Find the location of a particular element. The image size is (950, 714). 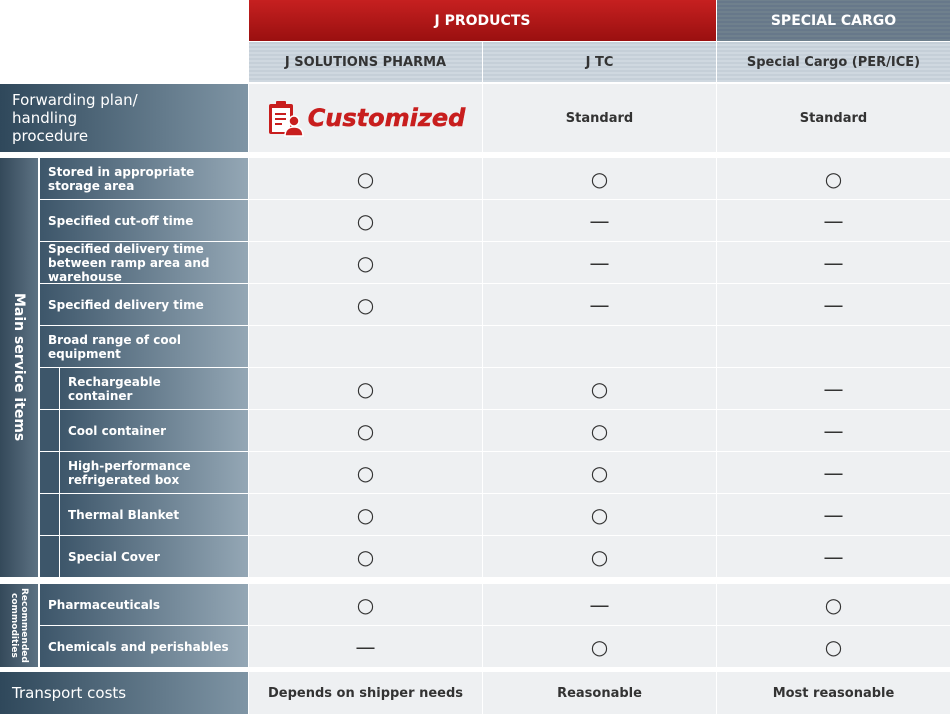

plan-customized: Customized is located at coordinates (365, 118).